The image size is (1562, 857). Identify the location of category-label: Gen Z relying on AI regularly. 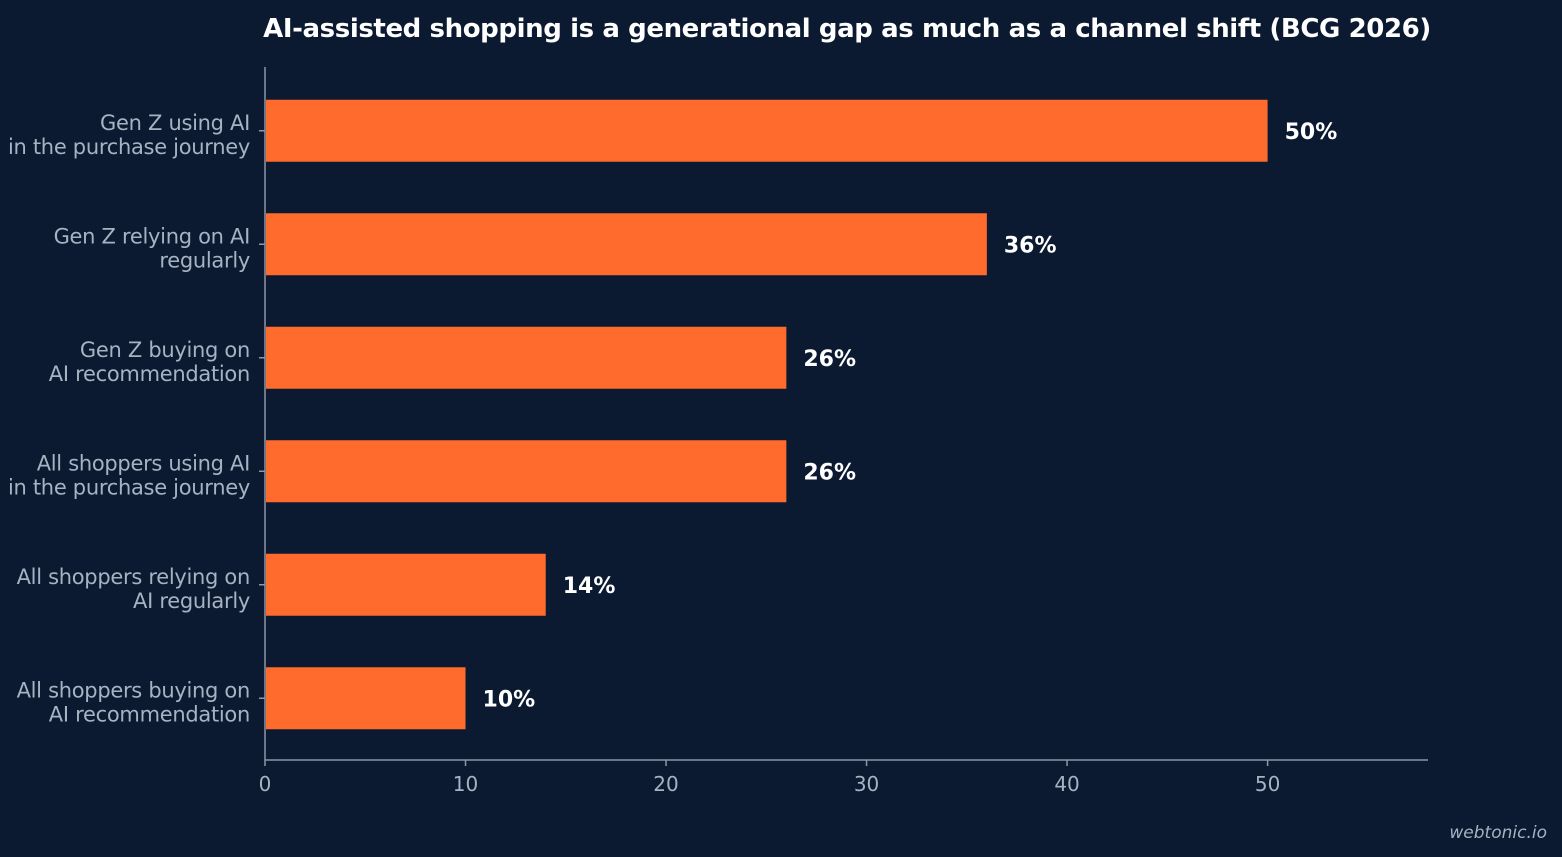
(152, 248).